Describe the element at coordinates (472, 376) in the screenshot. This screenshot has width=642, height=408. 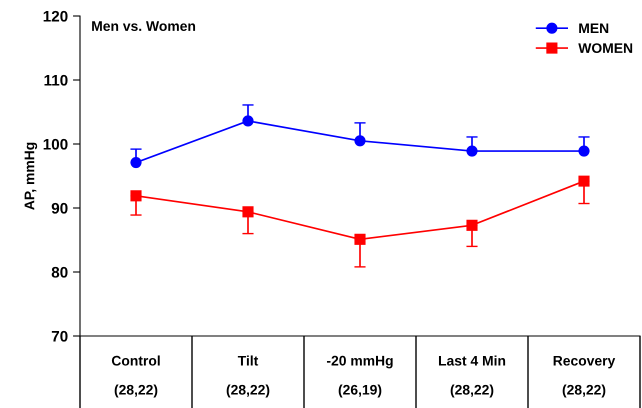
I see `category-label: Last 4 Min (28,22)` at that location.